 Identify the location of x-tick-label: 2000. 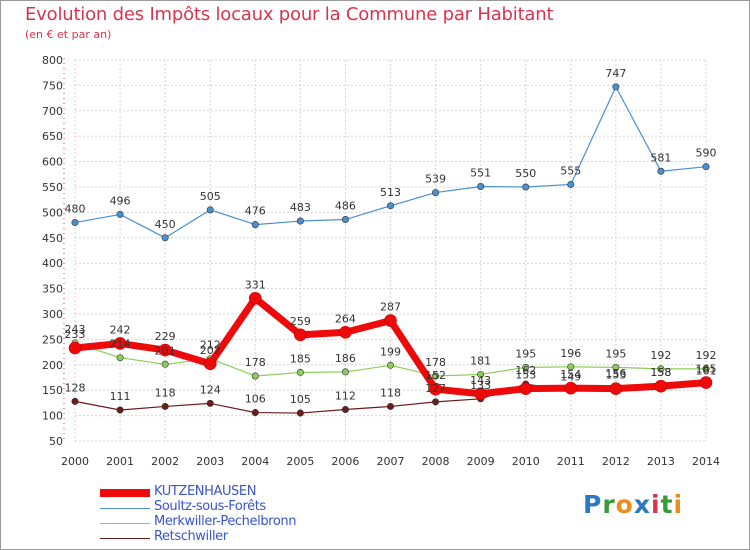
(75, 461).